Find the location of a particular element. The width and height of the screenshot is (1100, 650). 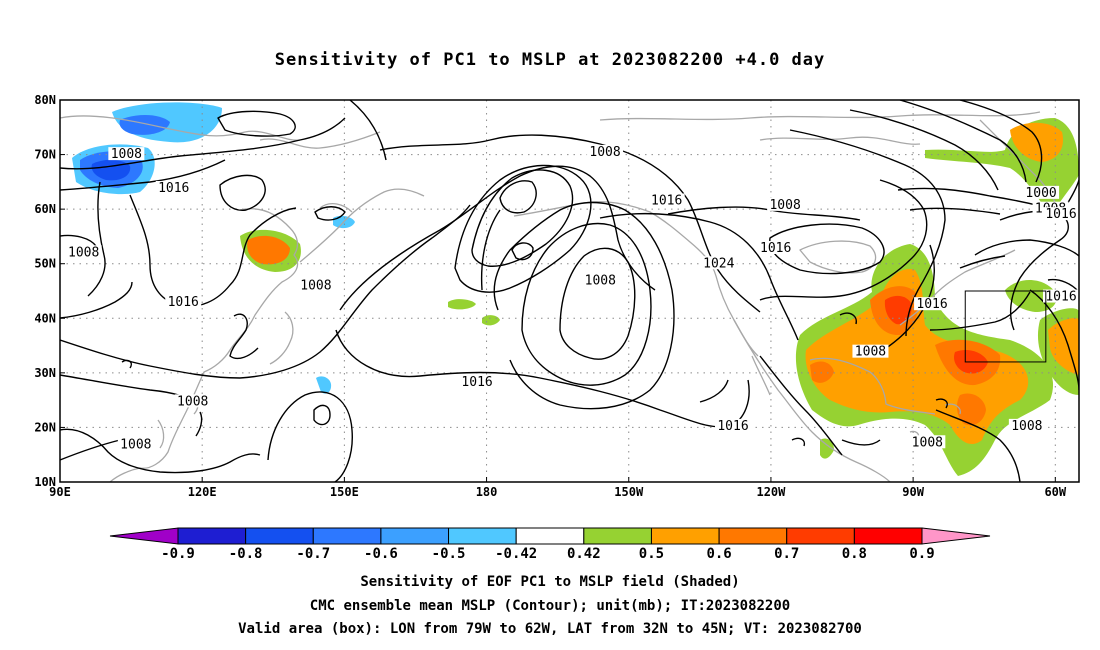

x-tick-label: 150W is located at coordinates (629, 492).